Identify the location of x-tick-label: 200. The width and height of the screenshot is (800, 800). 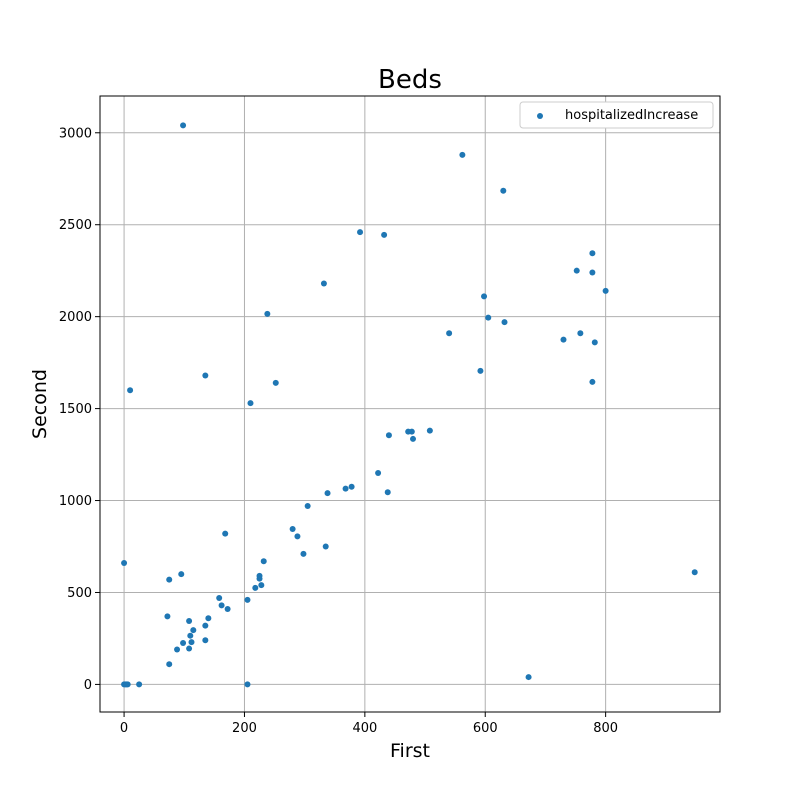
(244, 728).